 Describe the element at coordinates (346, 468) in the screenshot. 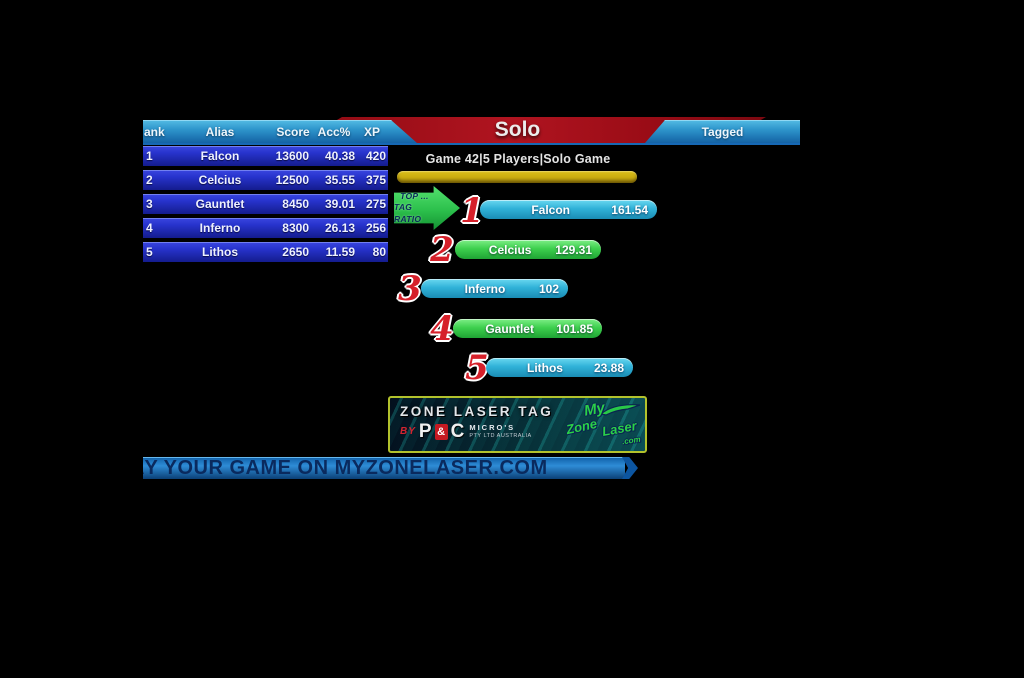

I see `marquee-text: Y YOUR GAME ON MYZONELASER.COM` at that location.